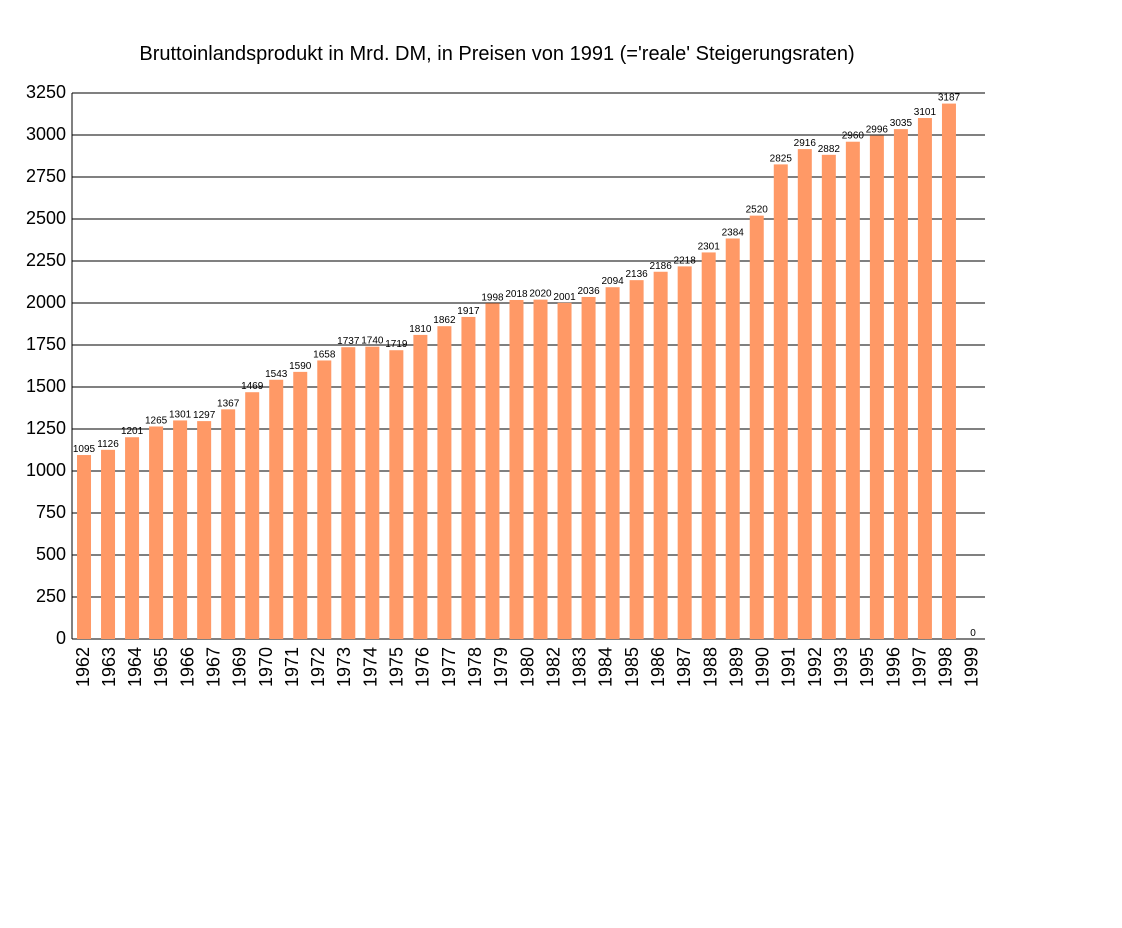 Image resolution: width=1122 pixels, height=928 pixels. I want to click on x-tick-label: 1984, so click(606, 667).